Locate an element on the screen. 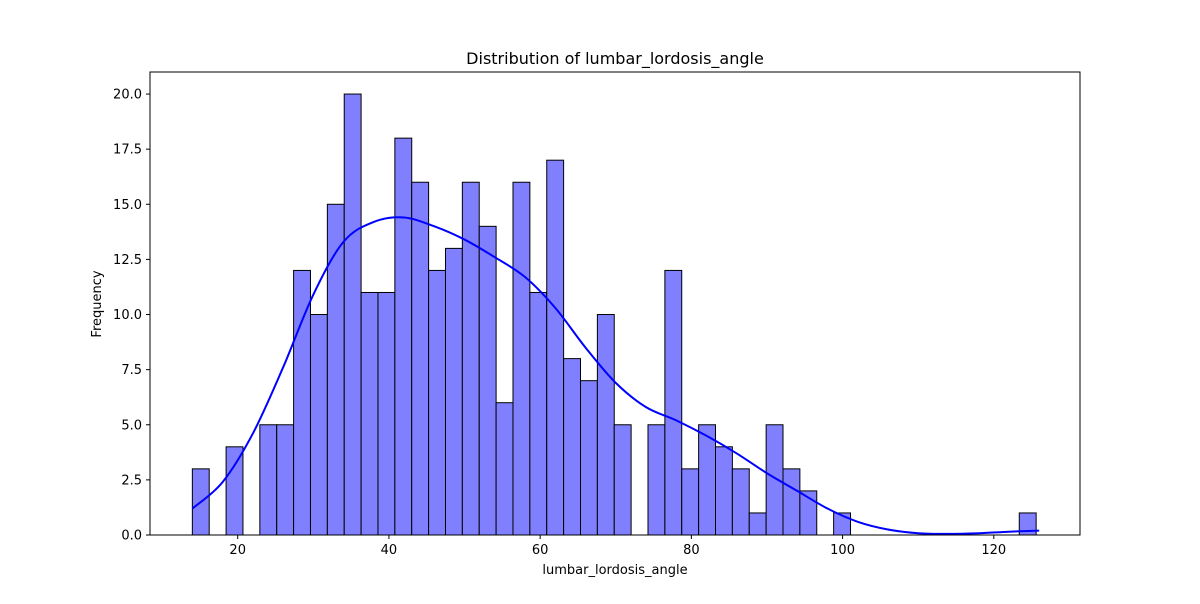 The width and height of the screenshot is (1200, 604). y-tick-label: 0.0 is located at coordinates (131, 536).